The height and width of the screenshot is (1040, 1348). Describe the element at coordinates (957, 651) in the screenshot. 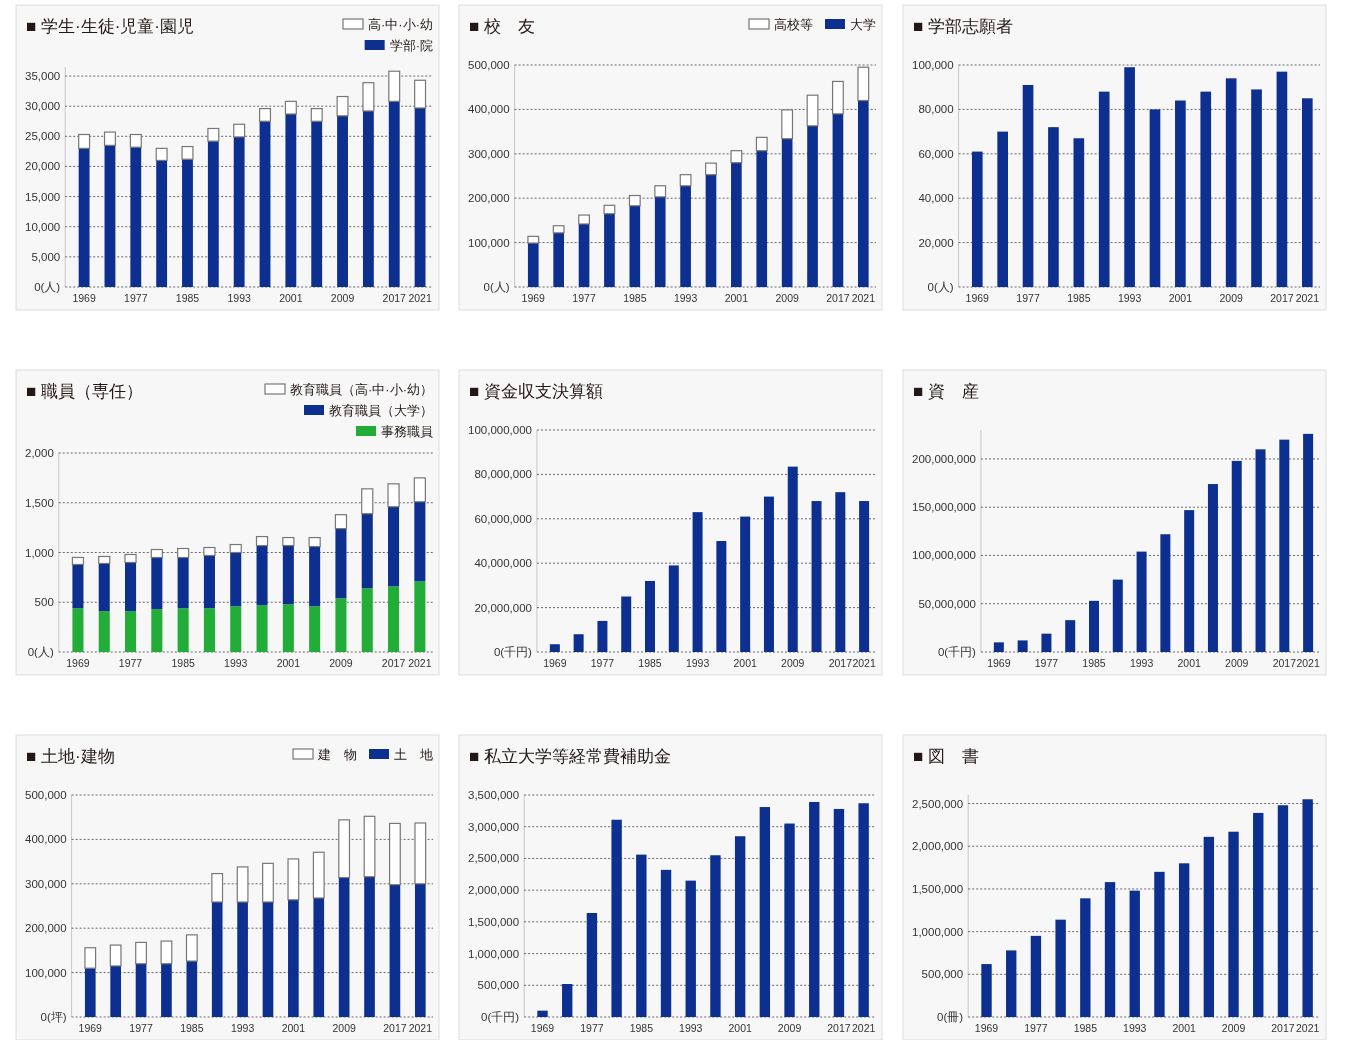

I see `y-tick-label: 0(千円)` at that location.